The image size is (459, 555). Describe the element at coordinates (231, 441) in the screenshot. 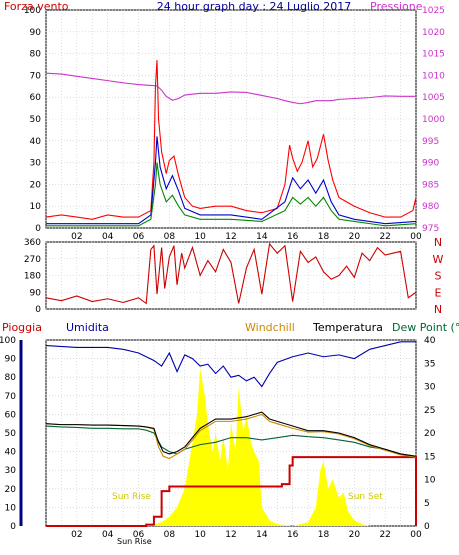

I see `panel3-series-dew-point-c` at that location.